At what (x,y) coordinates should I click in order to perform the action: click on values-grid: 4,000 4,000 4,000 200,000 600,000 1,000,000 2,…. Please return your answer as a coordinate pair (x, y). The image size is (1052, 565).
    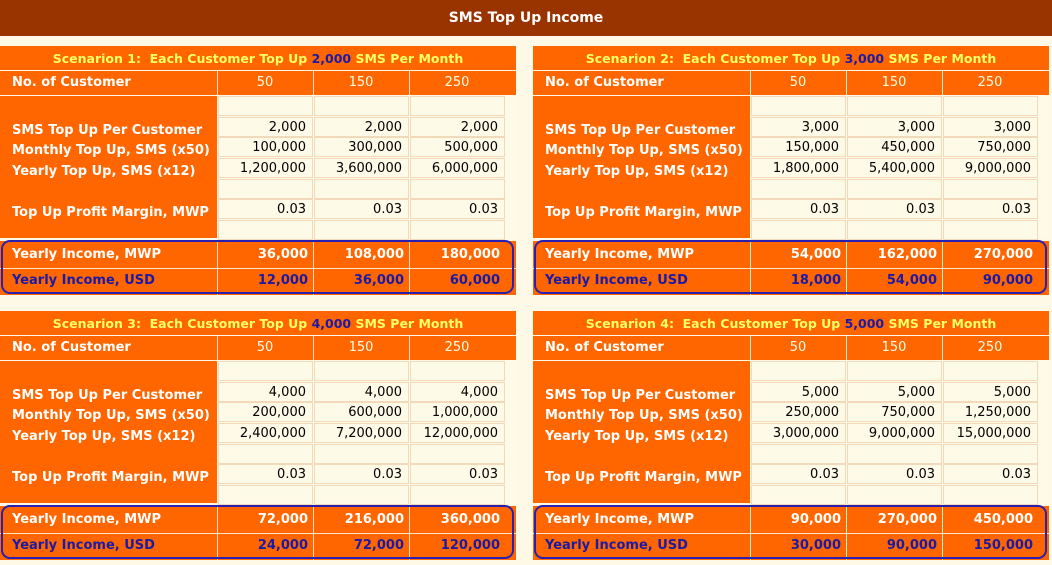
    Looking at the image, I should click on (367, 433).